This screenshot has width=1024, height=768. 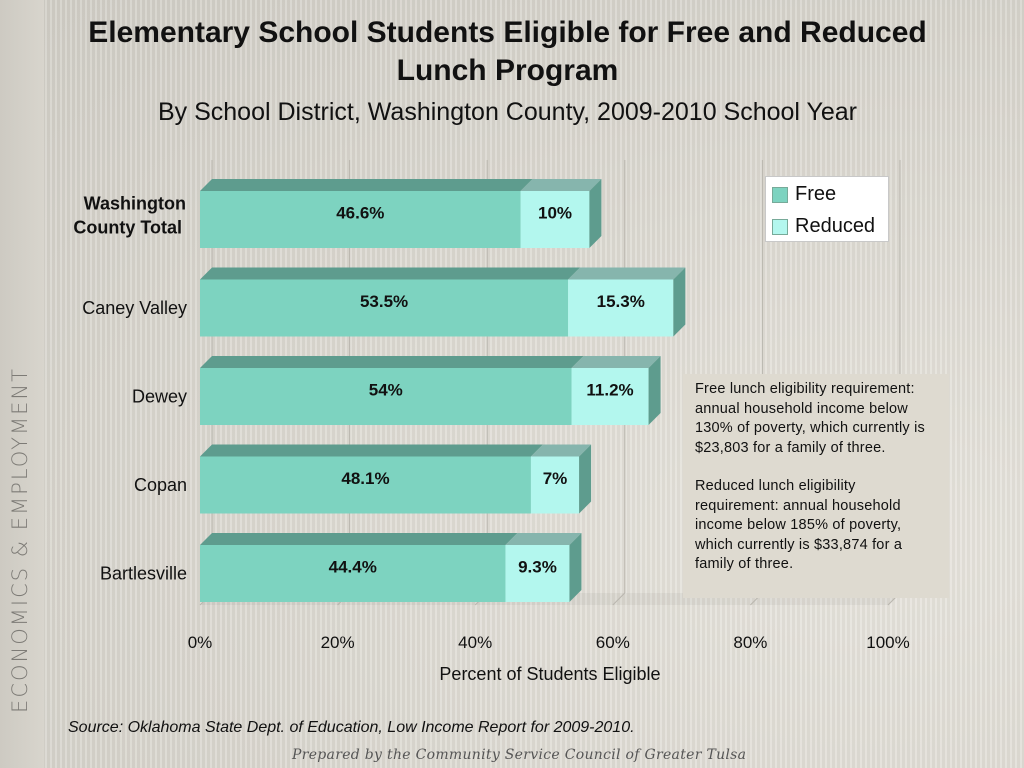 What do you see at coordinates (135, 204) in the screenshot?
I see `category-label: Washington` at bounding box center [135, 204].